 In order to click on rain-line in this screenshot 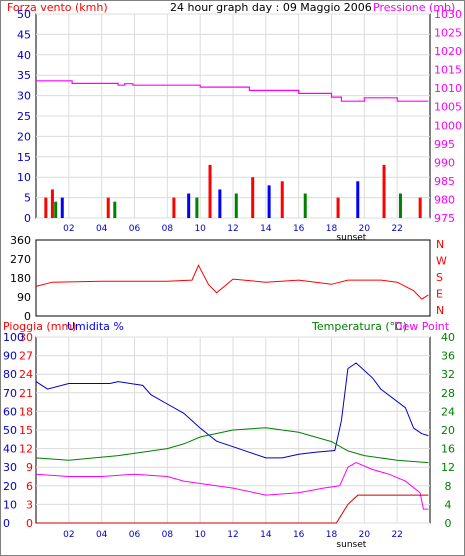, I will do `click(232, 509)`.